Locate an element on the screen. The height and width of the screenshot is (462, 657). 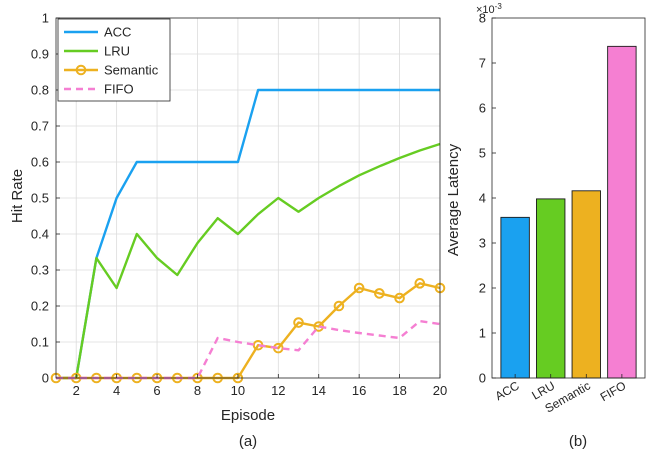
caption-b: (b) is located at coordinates (578, 441).